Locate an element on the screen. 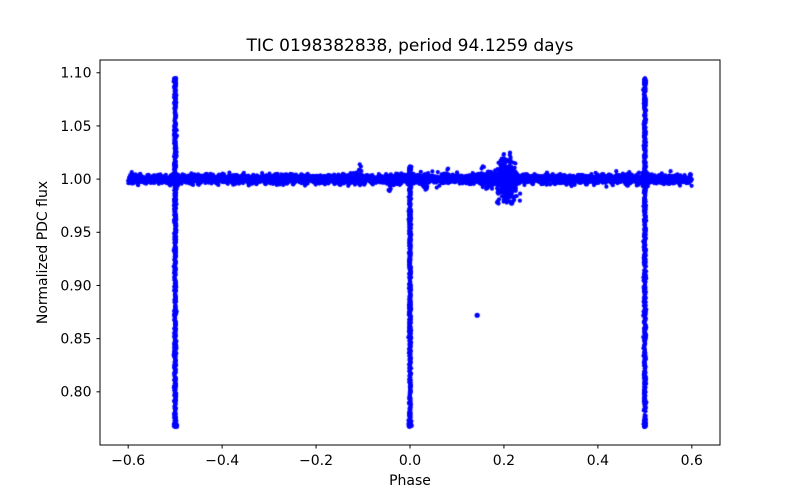  x-axis: −0.6 −0.4 −0.2 0.0 0.2 0.4 0.6 is located at coordinates (407, 457).